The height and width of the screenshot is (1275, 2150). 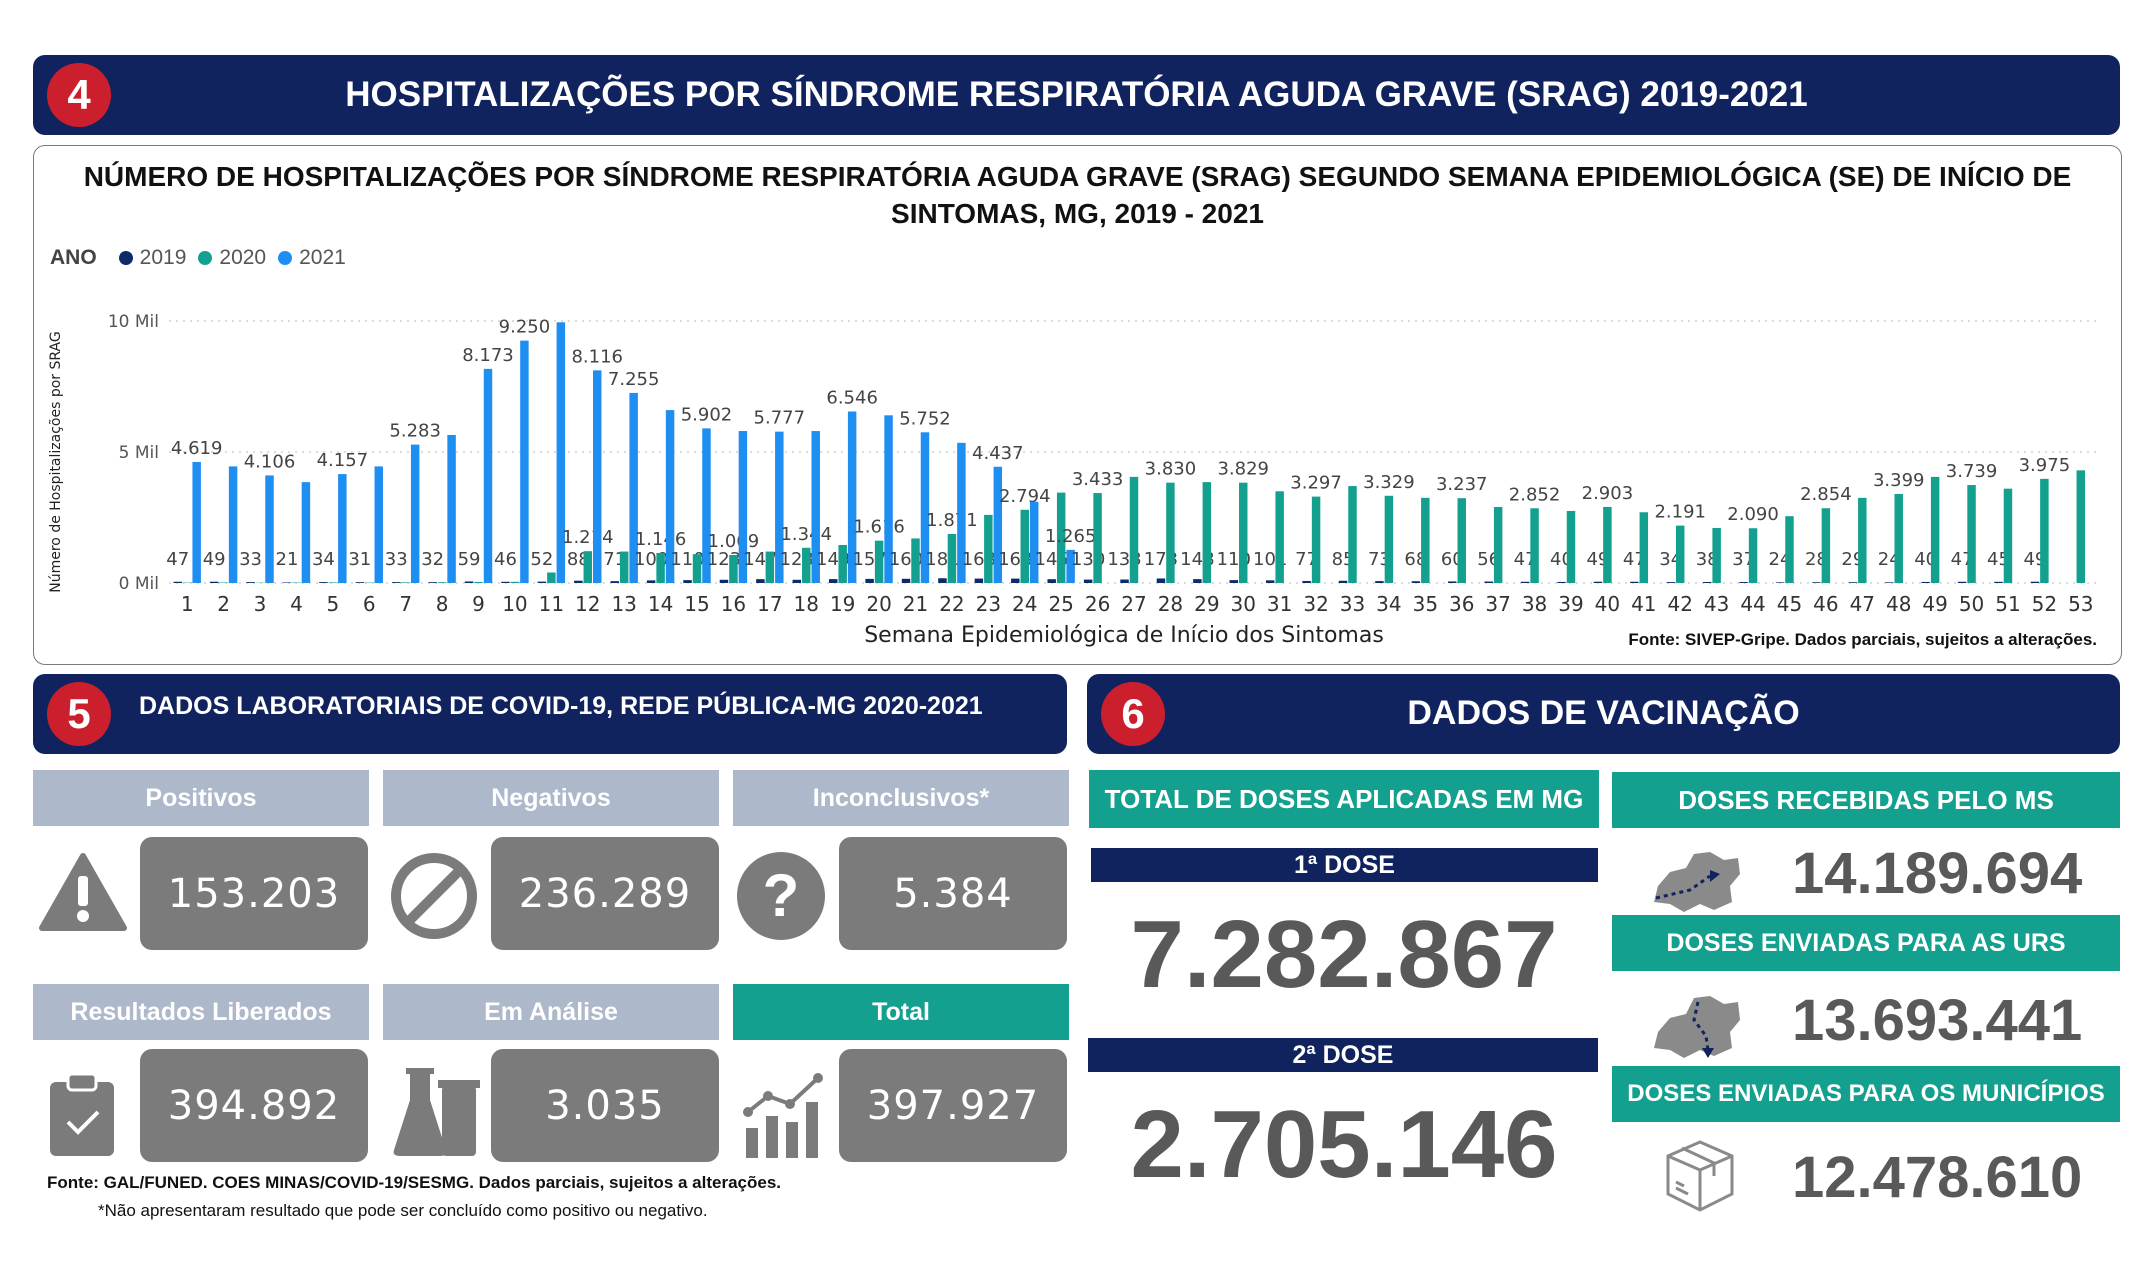 I want to click on x-tick-label: 36, so click(x=1461, y=604).